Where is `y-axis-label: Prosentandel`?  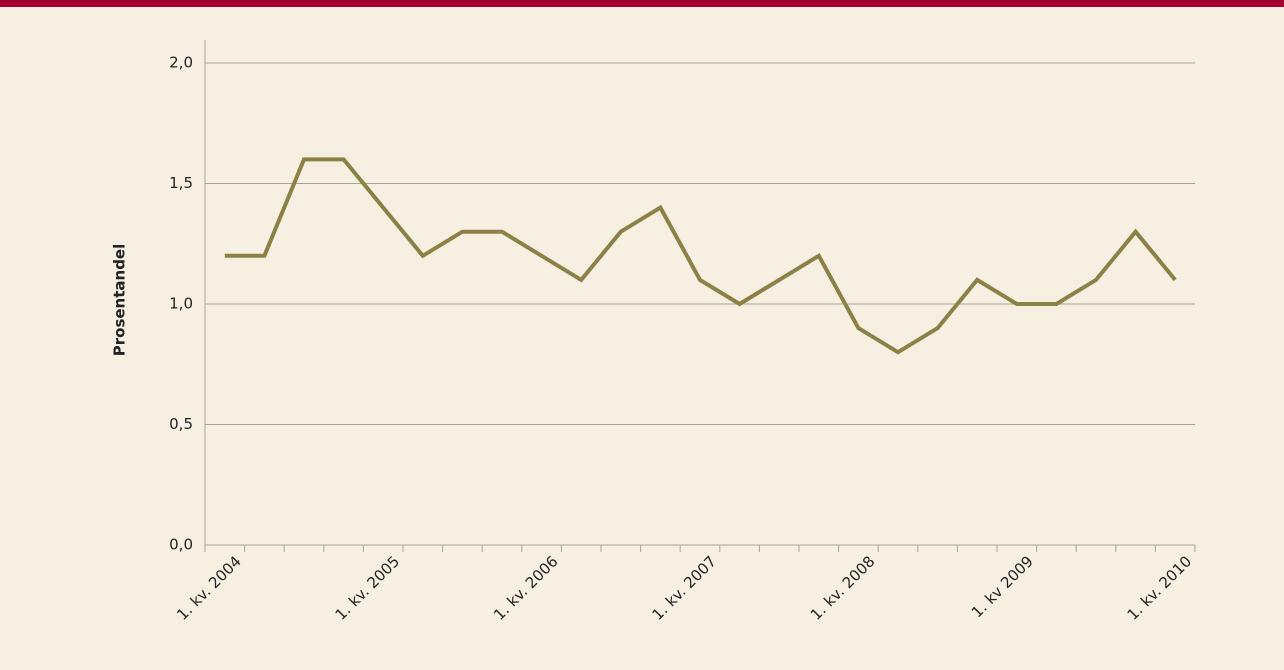
y-axis-label: Prosentandel is located at coordinates (120, 300).